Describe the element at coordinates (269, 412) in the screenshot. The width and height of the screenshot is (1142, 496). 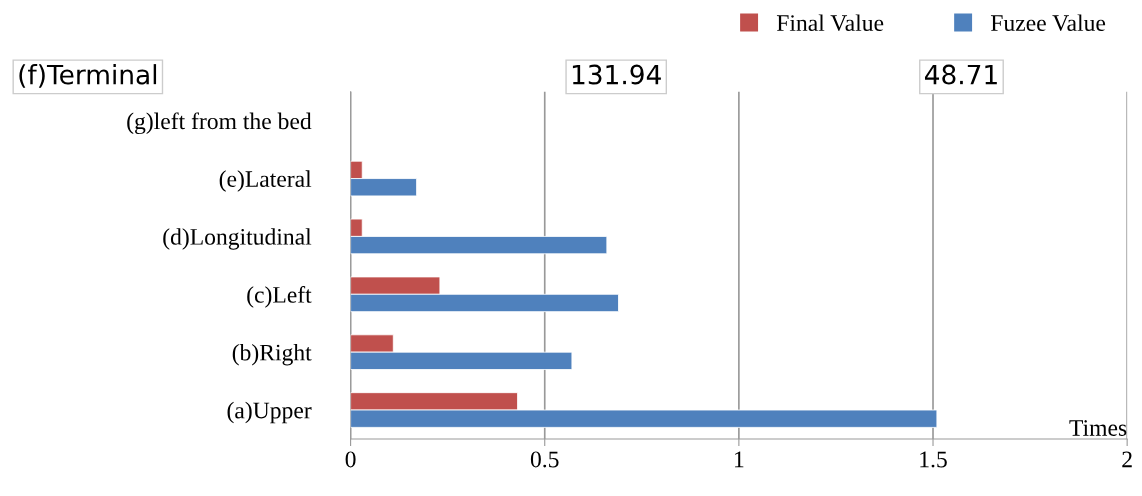
I see `y-tick-label: (a)Upper` at that location.